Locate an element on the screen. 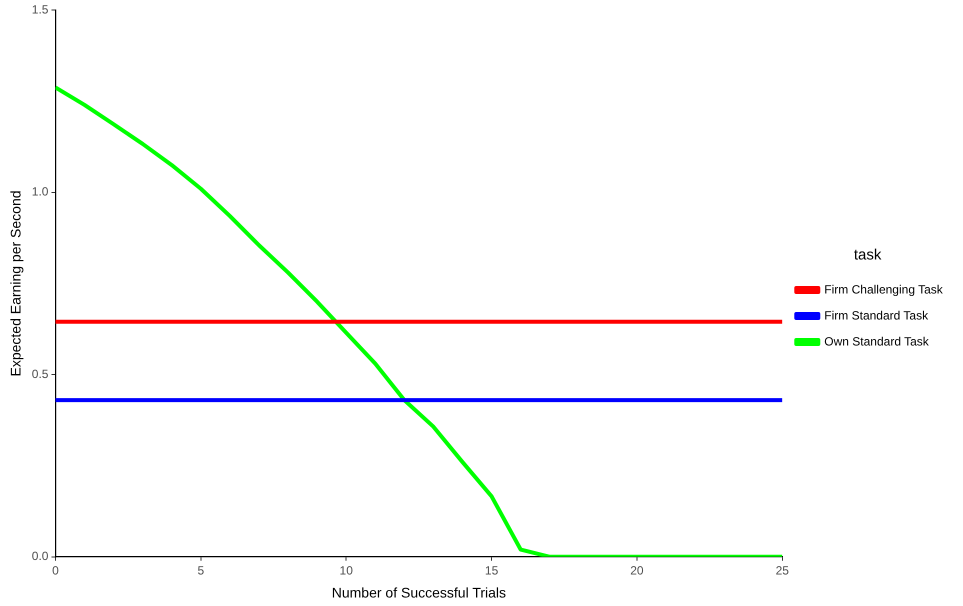 This screenshot has width=963, height=606. x-tick-label: 0 is located at coordinates (56, 570).